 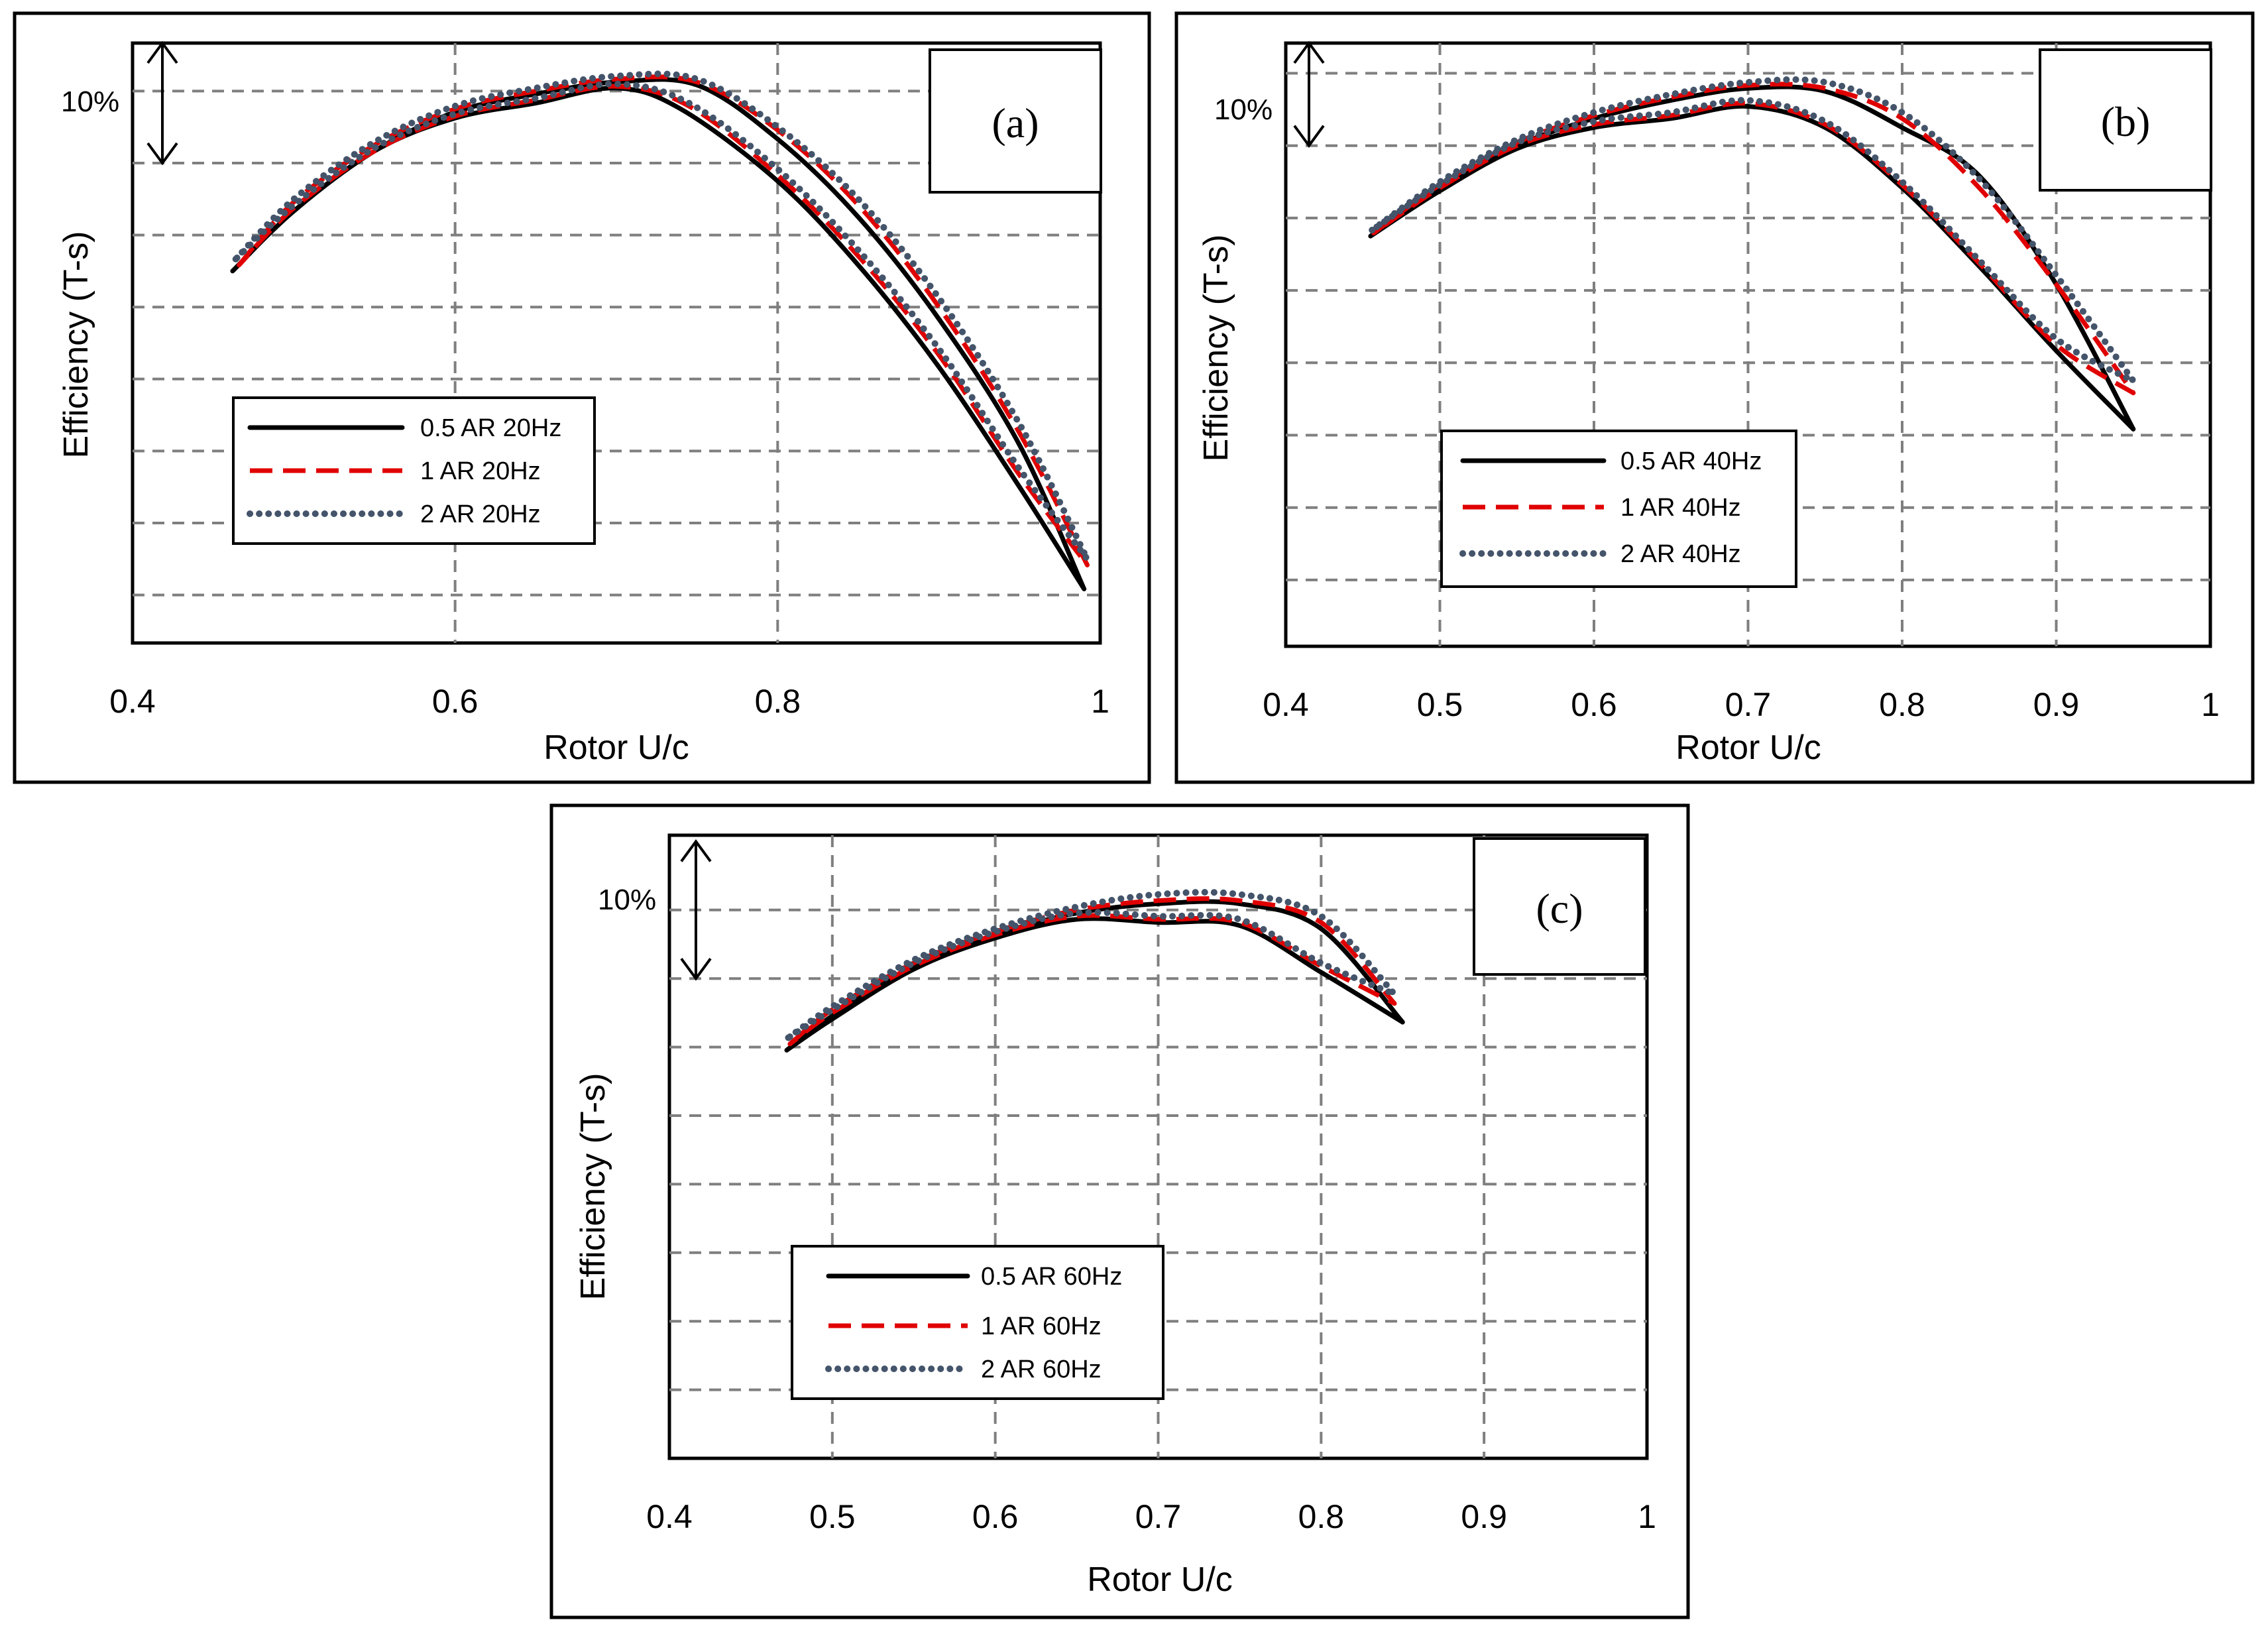 What do you see at coordinates (490, 428) in the screenshot?
I see `legend-label: 0.5 AR 20Hz` at bounding box center [490, 428].